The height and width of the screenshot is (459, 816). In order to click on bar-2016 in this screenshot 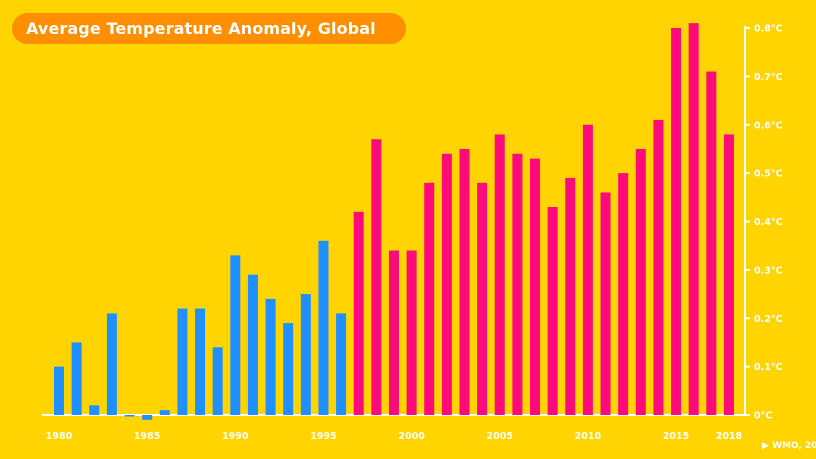, I will do `click(693, 219)`.